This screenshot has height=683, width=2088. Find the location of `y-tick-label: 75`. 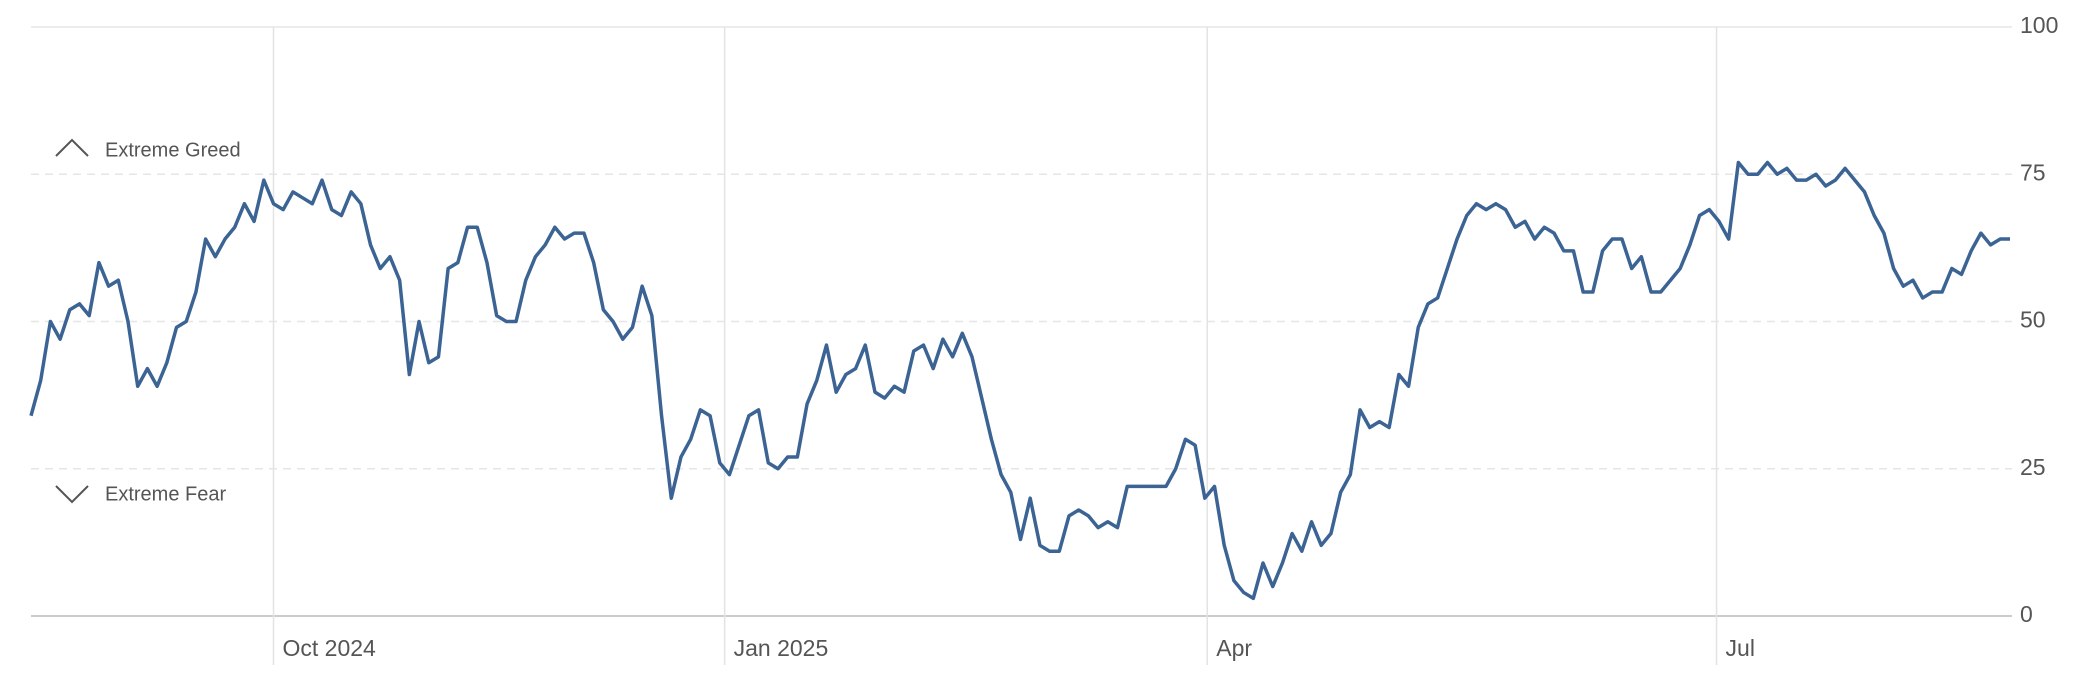

y-tick-label: 75 is located at coordinates (2033, 172).